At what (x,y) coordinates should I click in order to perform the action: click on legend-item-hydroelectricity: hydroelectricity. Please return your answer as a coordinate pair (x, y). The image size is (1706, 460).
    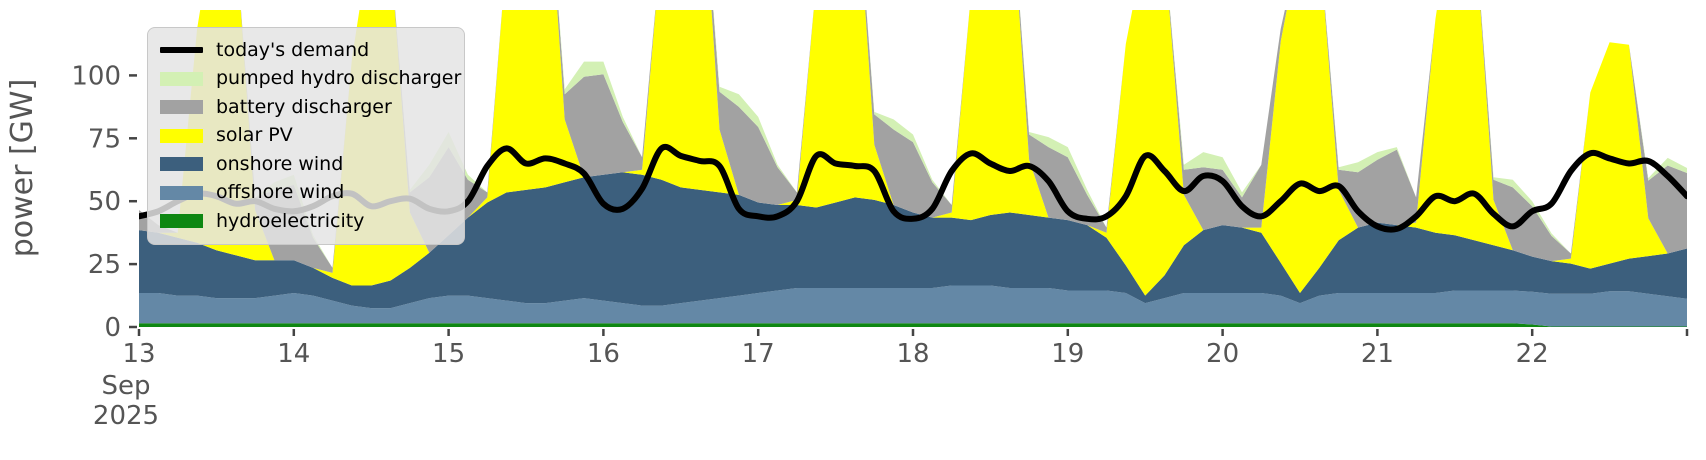
    Looking at the image, I should click on (306, 221).